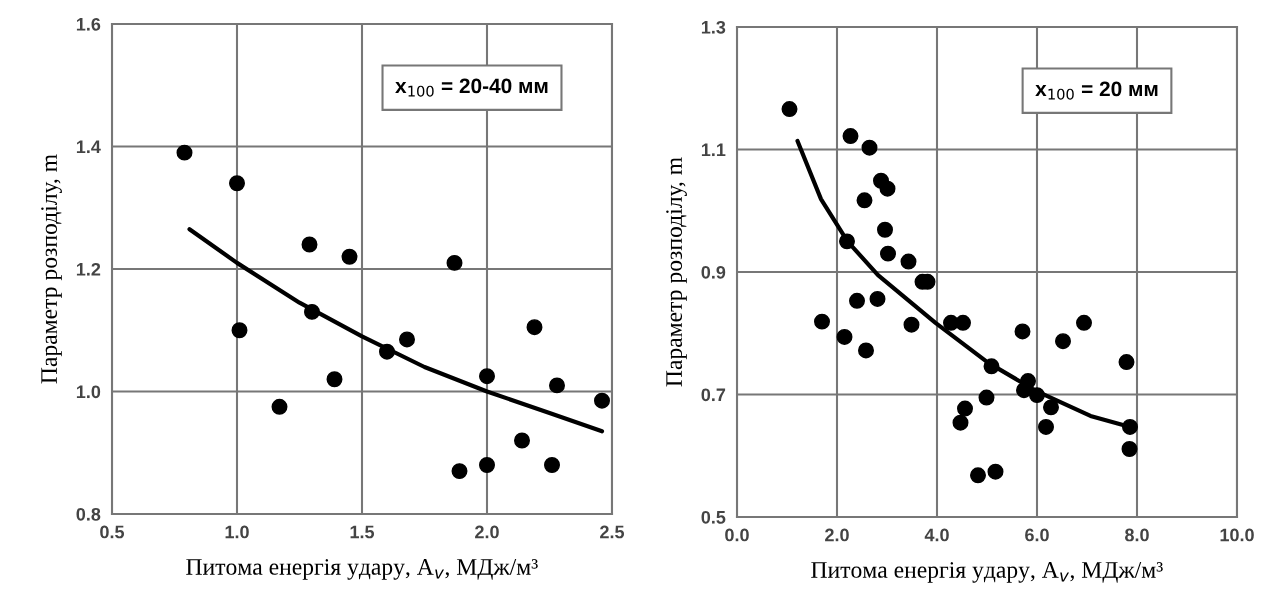 The width and height of the screenshot is (1275, 606). I want to click on y-tick-label: 1.3, so click(713, 27).